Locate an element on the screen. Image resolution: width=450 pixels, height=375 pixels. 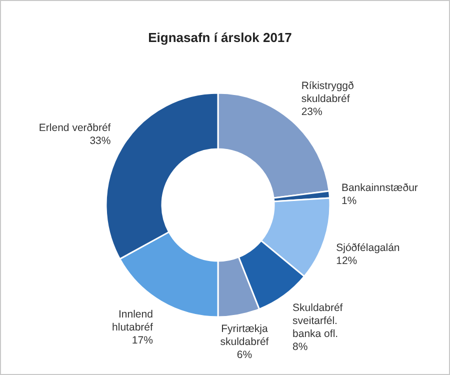
slice-label: Fyrirtækja skuldabréf is located at coordinates (244, 335).